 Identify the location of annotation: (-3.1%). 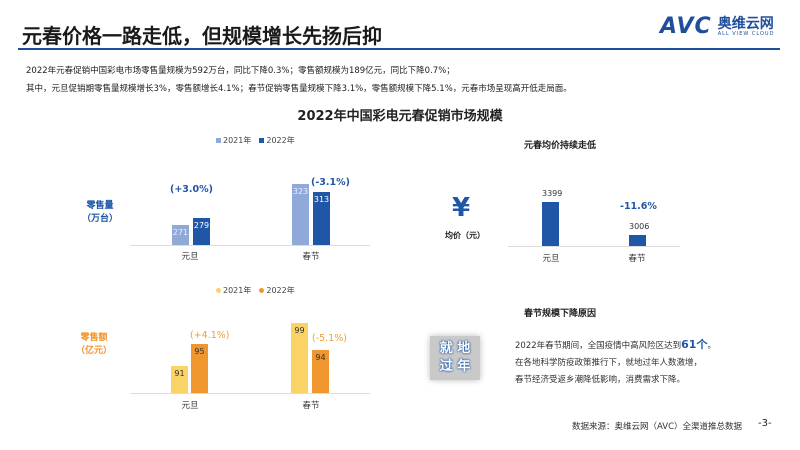
(330, 182).